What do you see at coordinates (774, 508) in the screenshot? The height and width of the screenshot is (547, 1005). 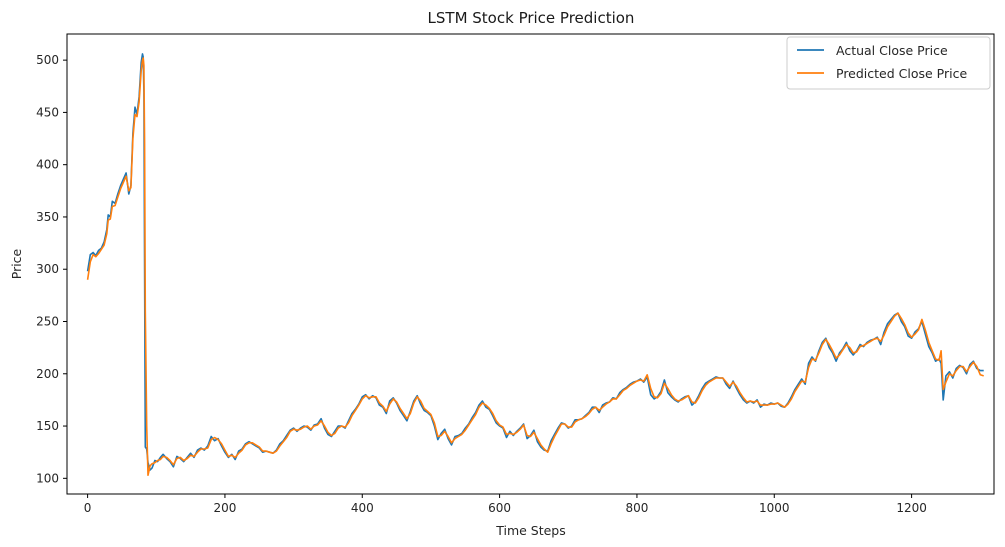 I see `x-tick-label: 1000` at bounding box center [774, 508].